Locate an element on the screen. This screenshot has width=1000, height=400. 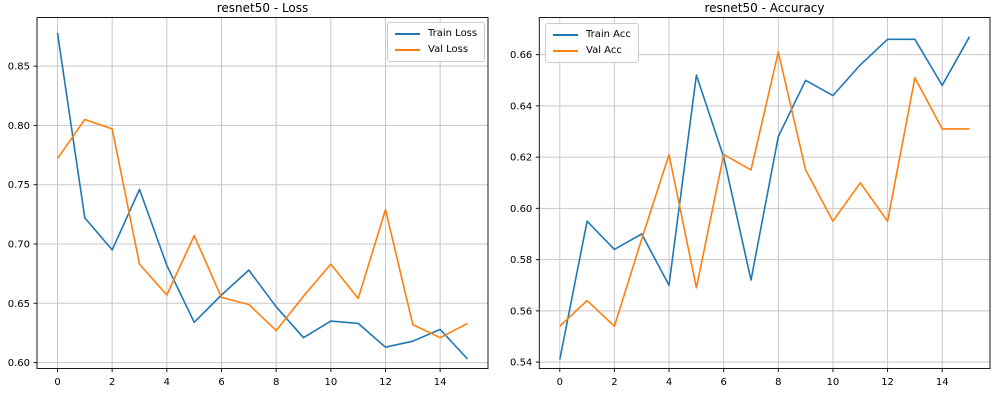
y-tick-label: 0.70 is located at coordinates (19, 244).